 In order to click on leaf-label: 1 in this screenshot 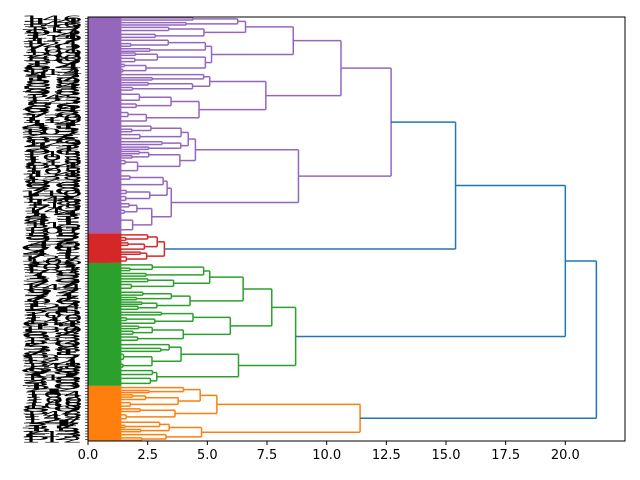, I will do `click(52, 392)`.